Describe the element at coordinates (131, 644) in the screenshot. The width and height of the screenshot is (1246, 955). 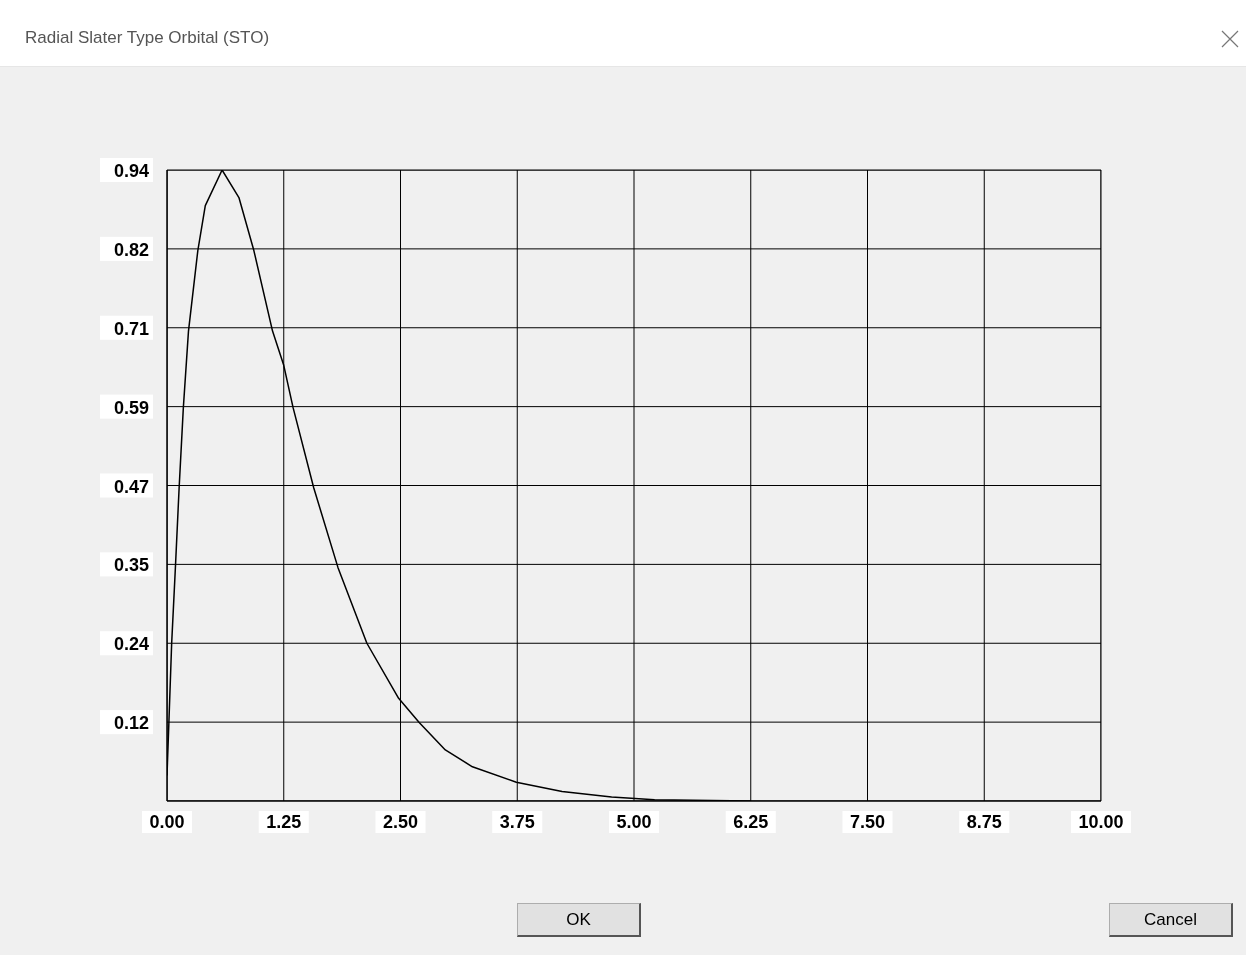
I see `y-tick-label: 0.24` at that location.